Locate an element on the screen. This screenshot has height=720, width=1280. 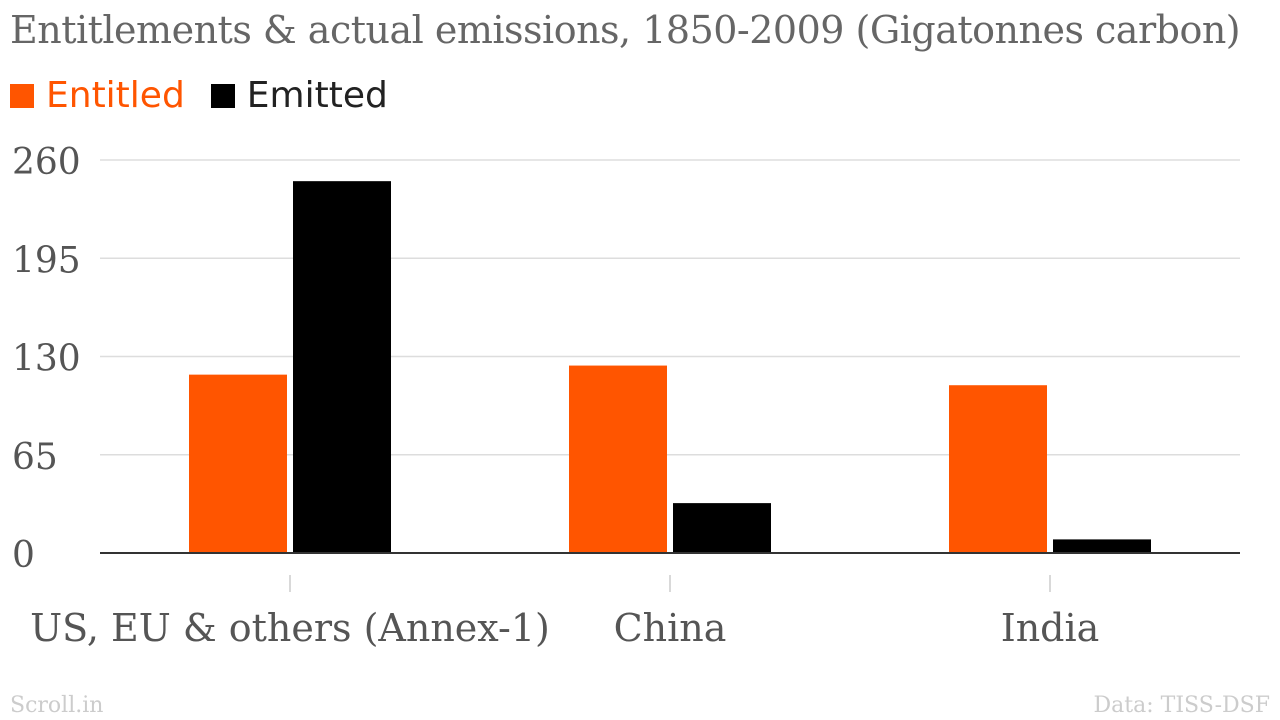
legend-swatch-emitted is located at coordinates (222, 96).